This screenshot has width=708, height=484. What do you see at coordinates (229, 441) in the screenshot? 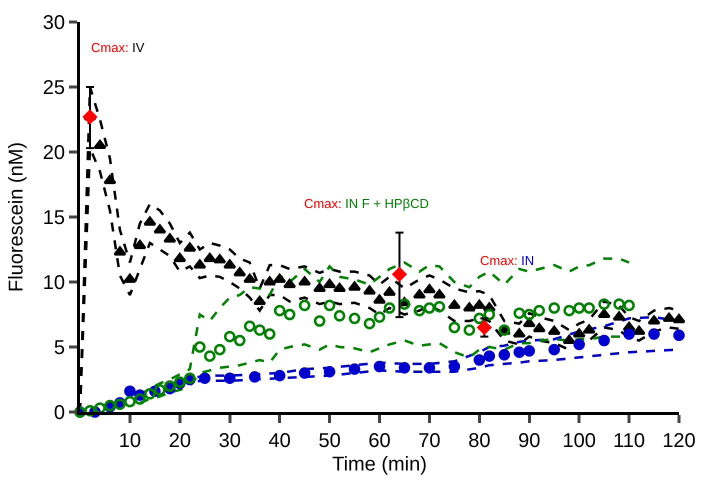
I see `x-tick-label: 30` at bounding box center [229, 441].